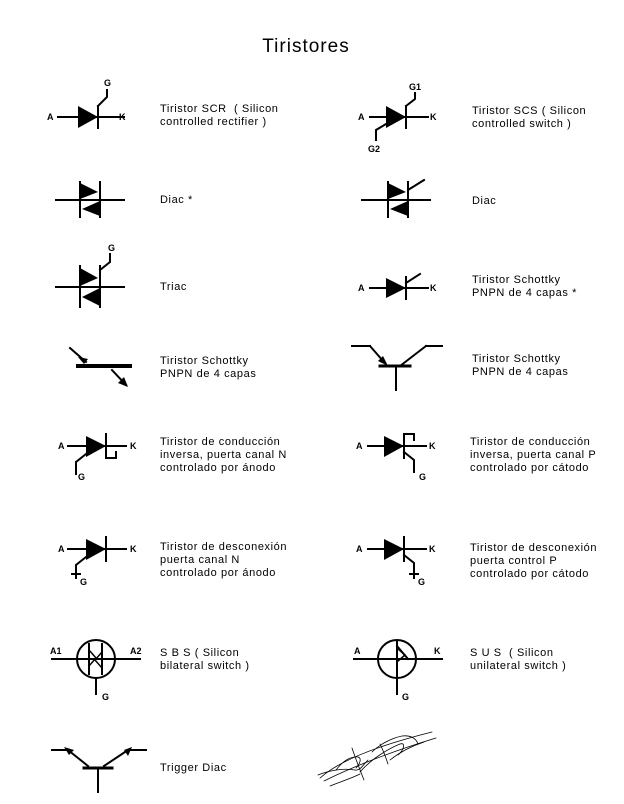 The image size is (624, 804). Describe the element at coordinates (205, 659) in the screenshot. I see `sbs-label: S B S ( Silicon bilateral switch )` at that location.